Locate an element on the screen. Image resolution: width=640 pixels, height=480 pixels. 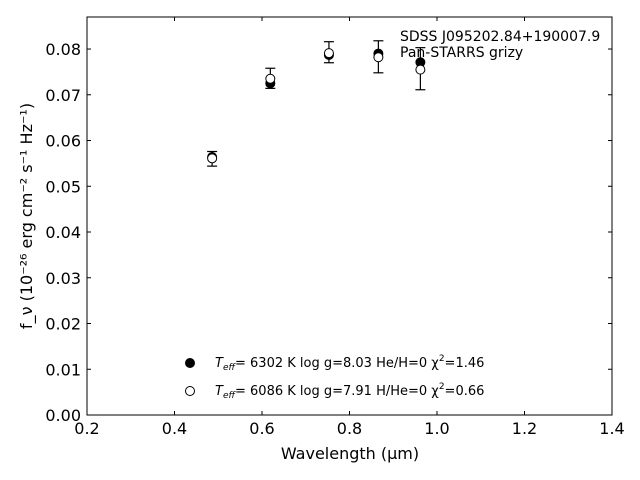
x-tick-label: 0.2 is located at coordinates (86, 428).